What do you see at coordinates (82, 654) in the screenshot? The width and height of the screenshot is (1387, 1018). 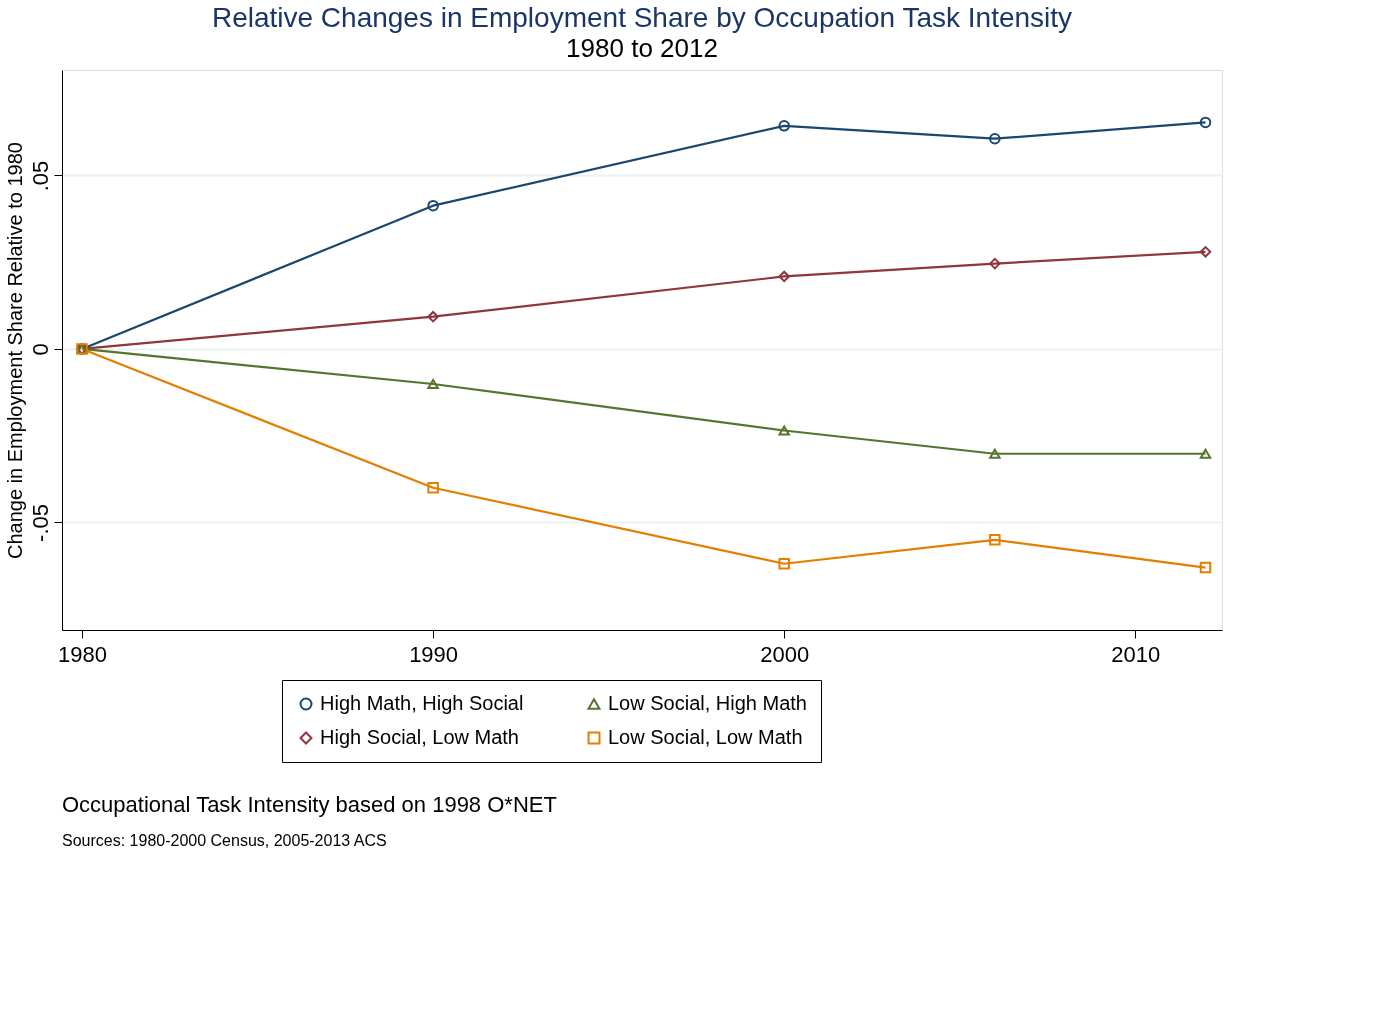 I see `x-tick-label: 1980` at bounding box center [82, 654].